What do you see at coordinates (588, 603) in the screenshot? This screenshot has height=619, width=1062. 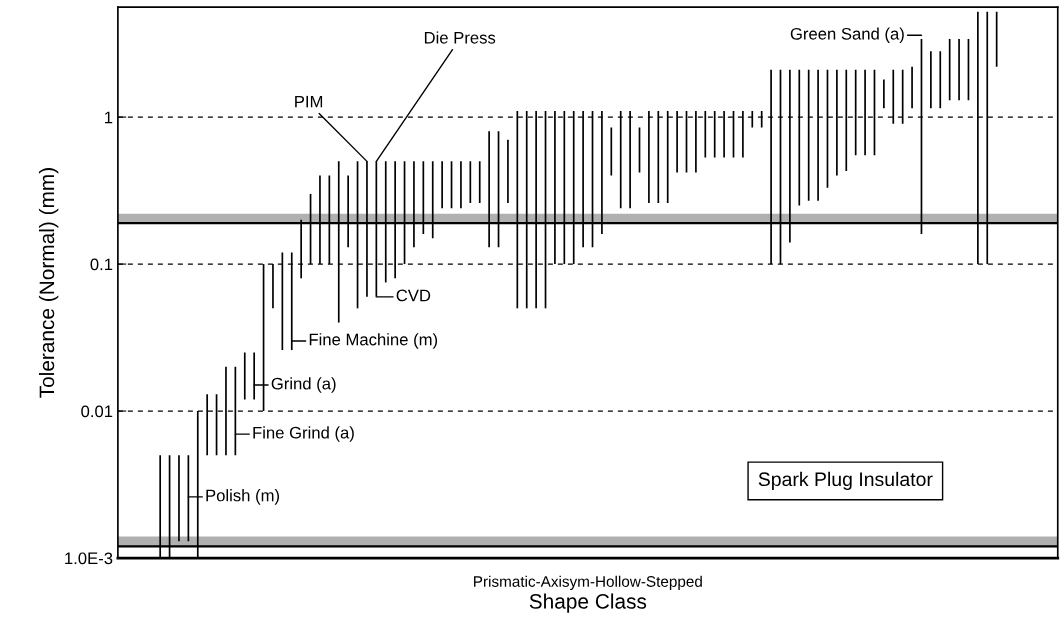 I see `x-axis-title: Shape Class` at bounding box center [588, 603].